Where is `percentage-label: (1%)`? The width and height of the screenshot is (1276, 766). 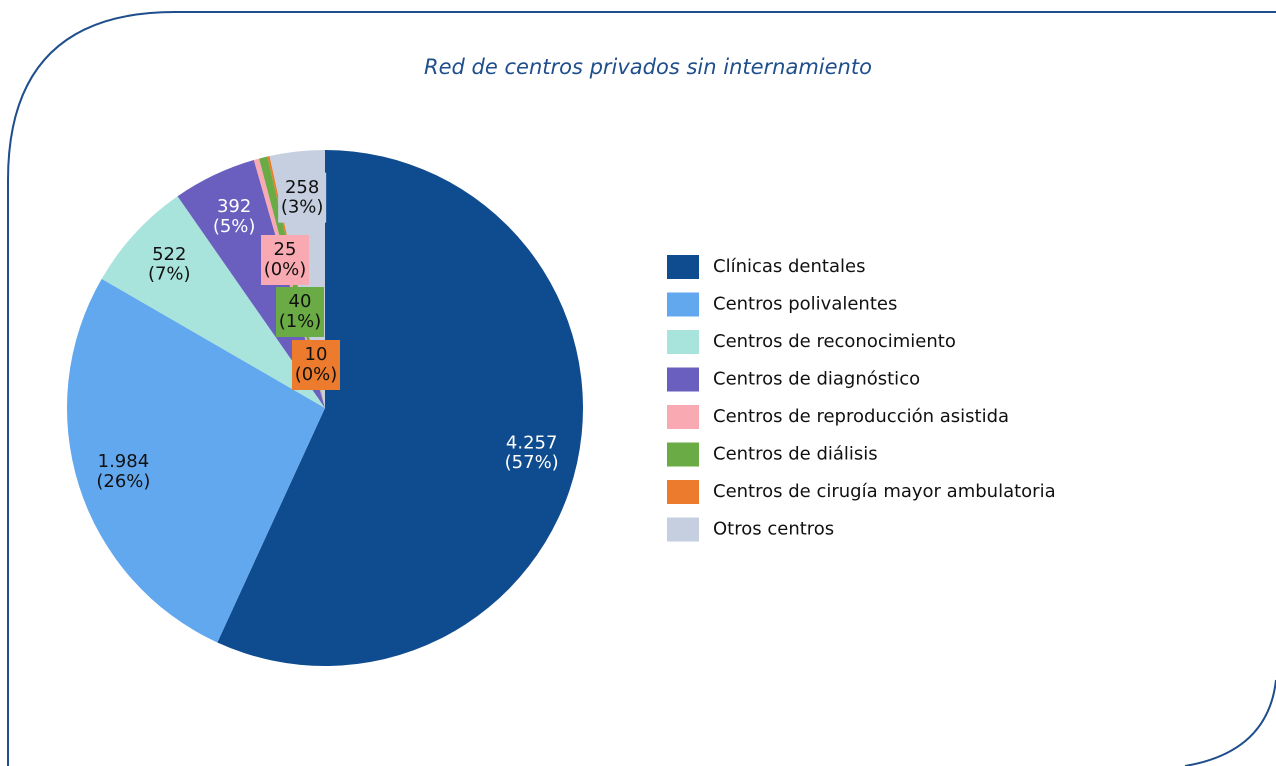 percentage-label: (1%) is located at coordinates (300, 321).